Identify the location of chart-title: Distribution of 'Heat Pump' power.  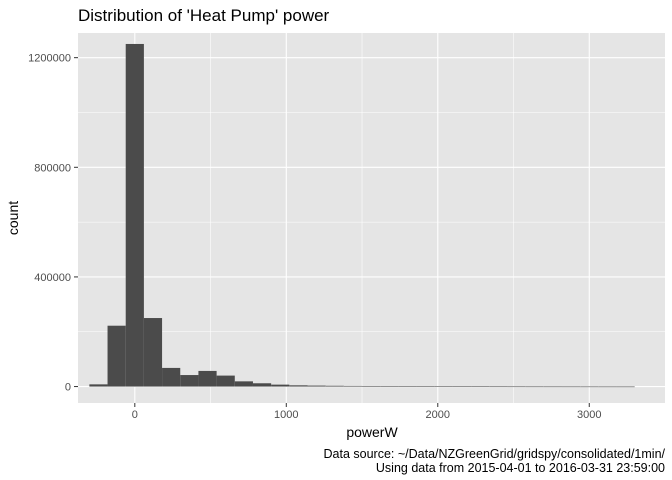
(204, 15).